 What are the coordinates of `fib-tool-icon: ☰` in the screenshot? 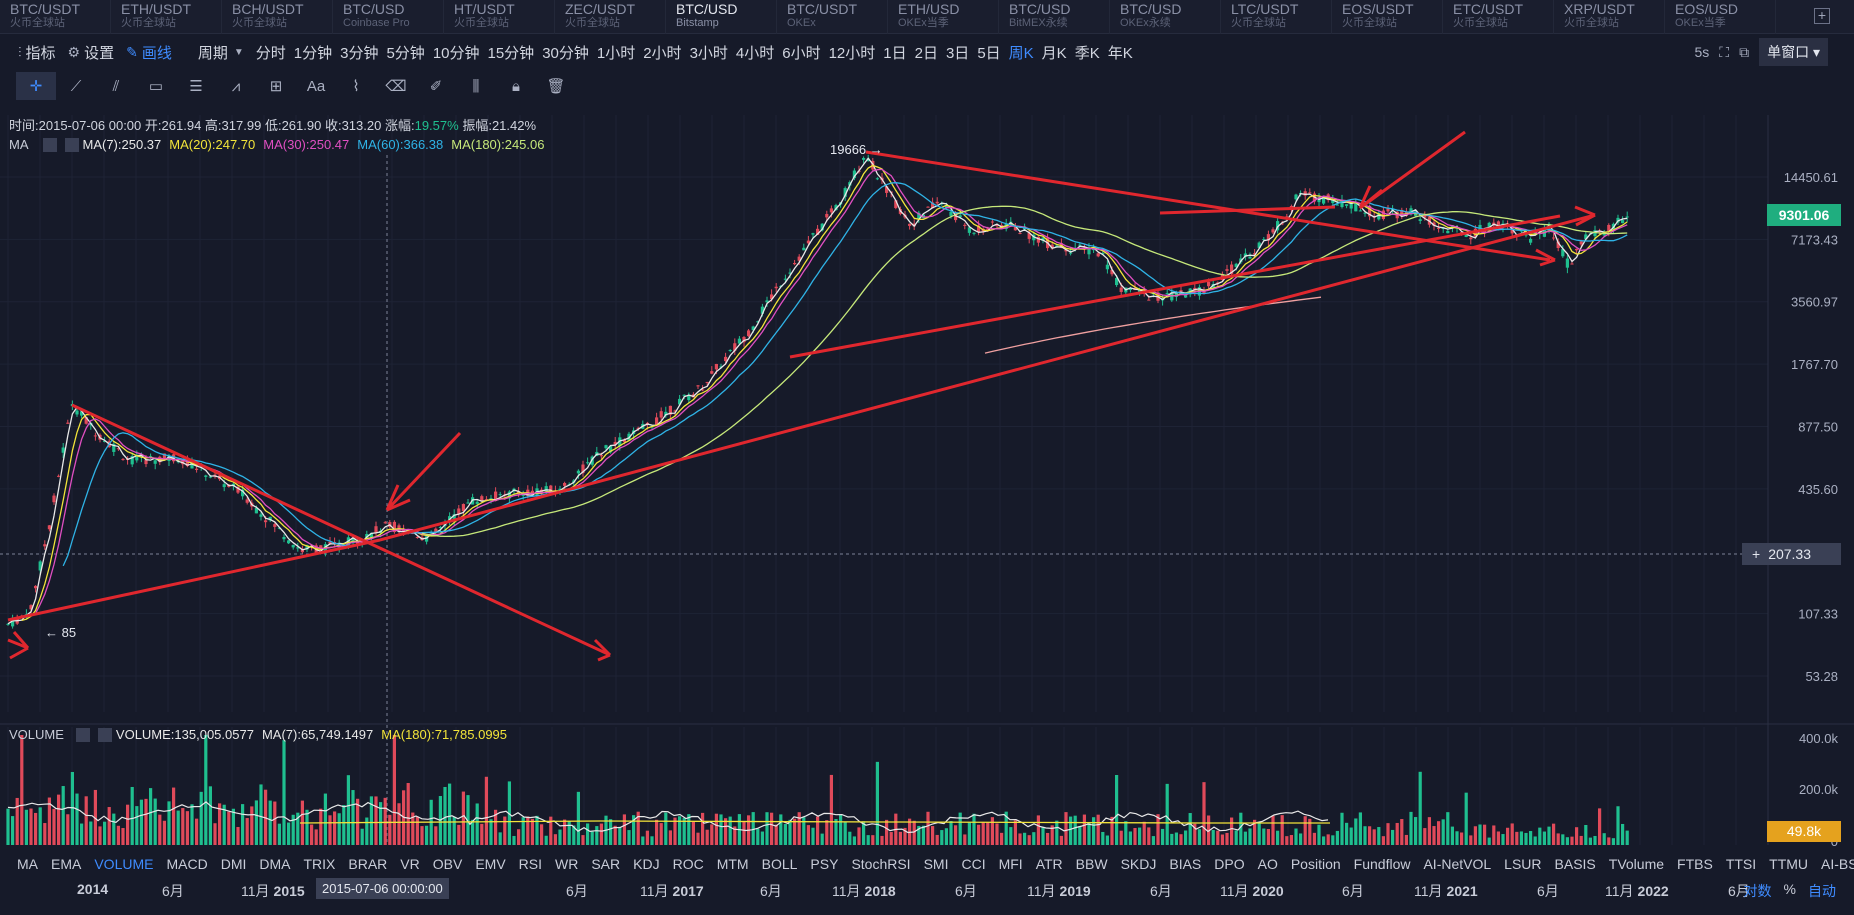 It's located at (196, 86).